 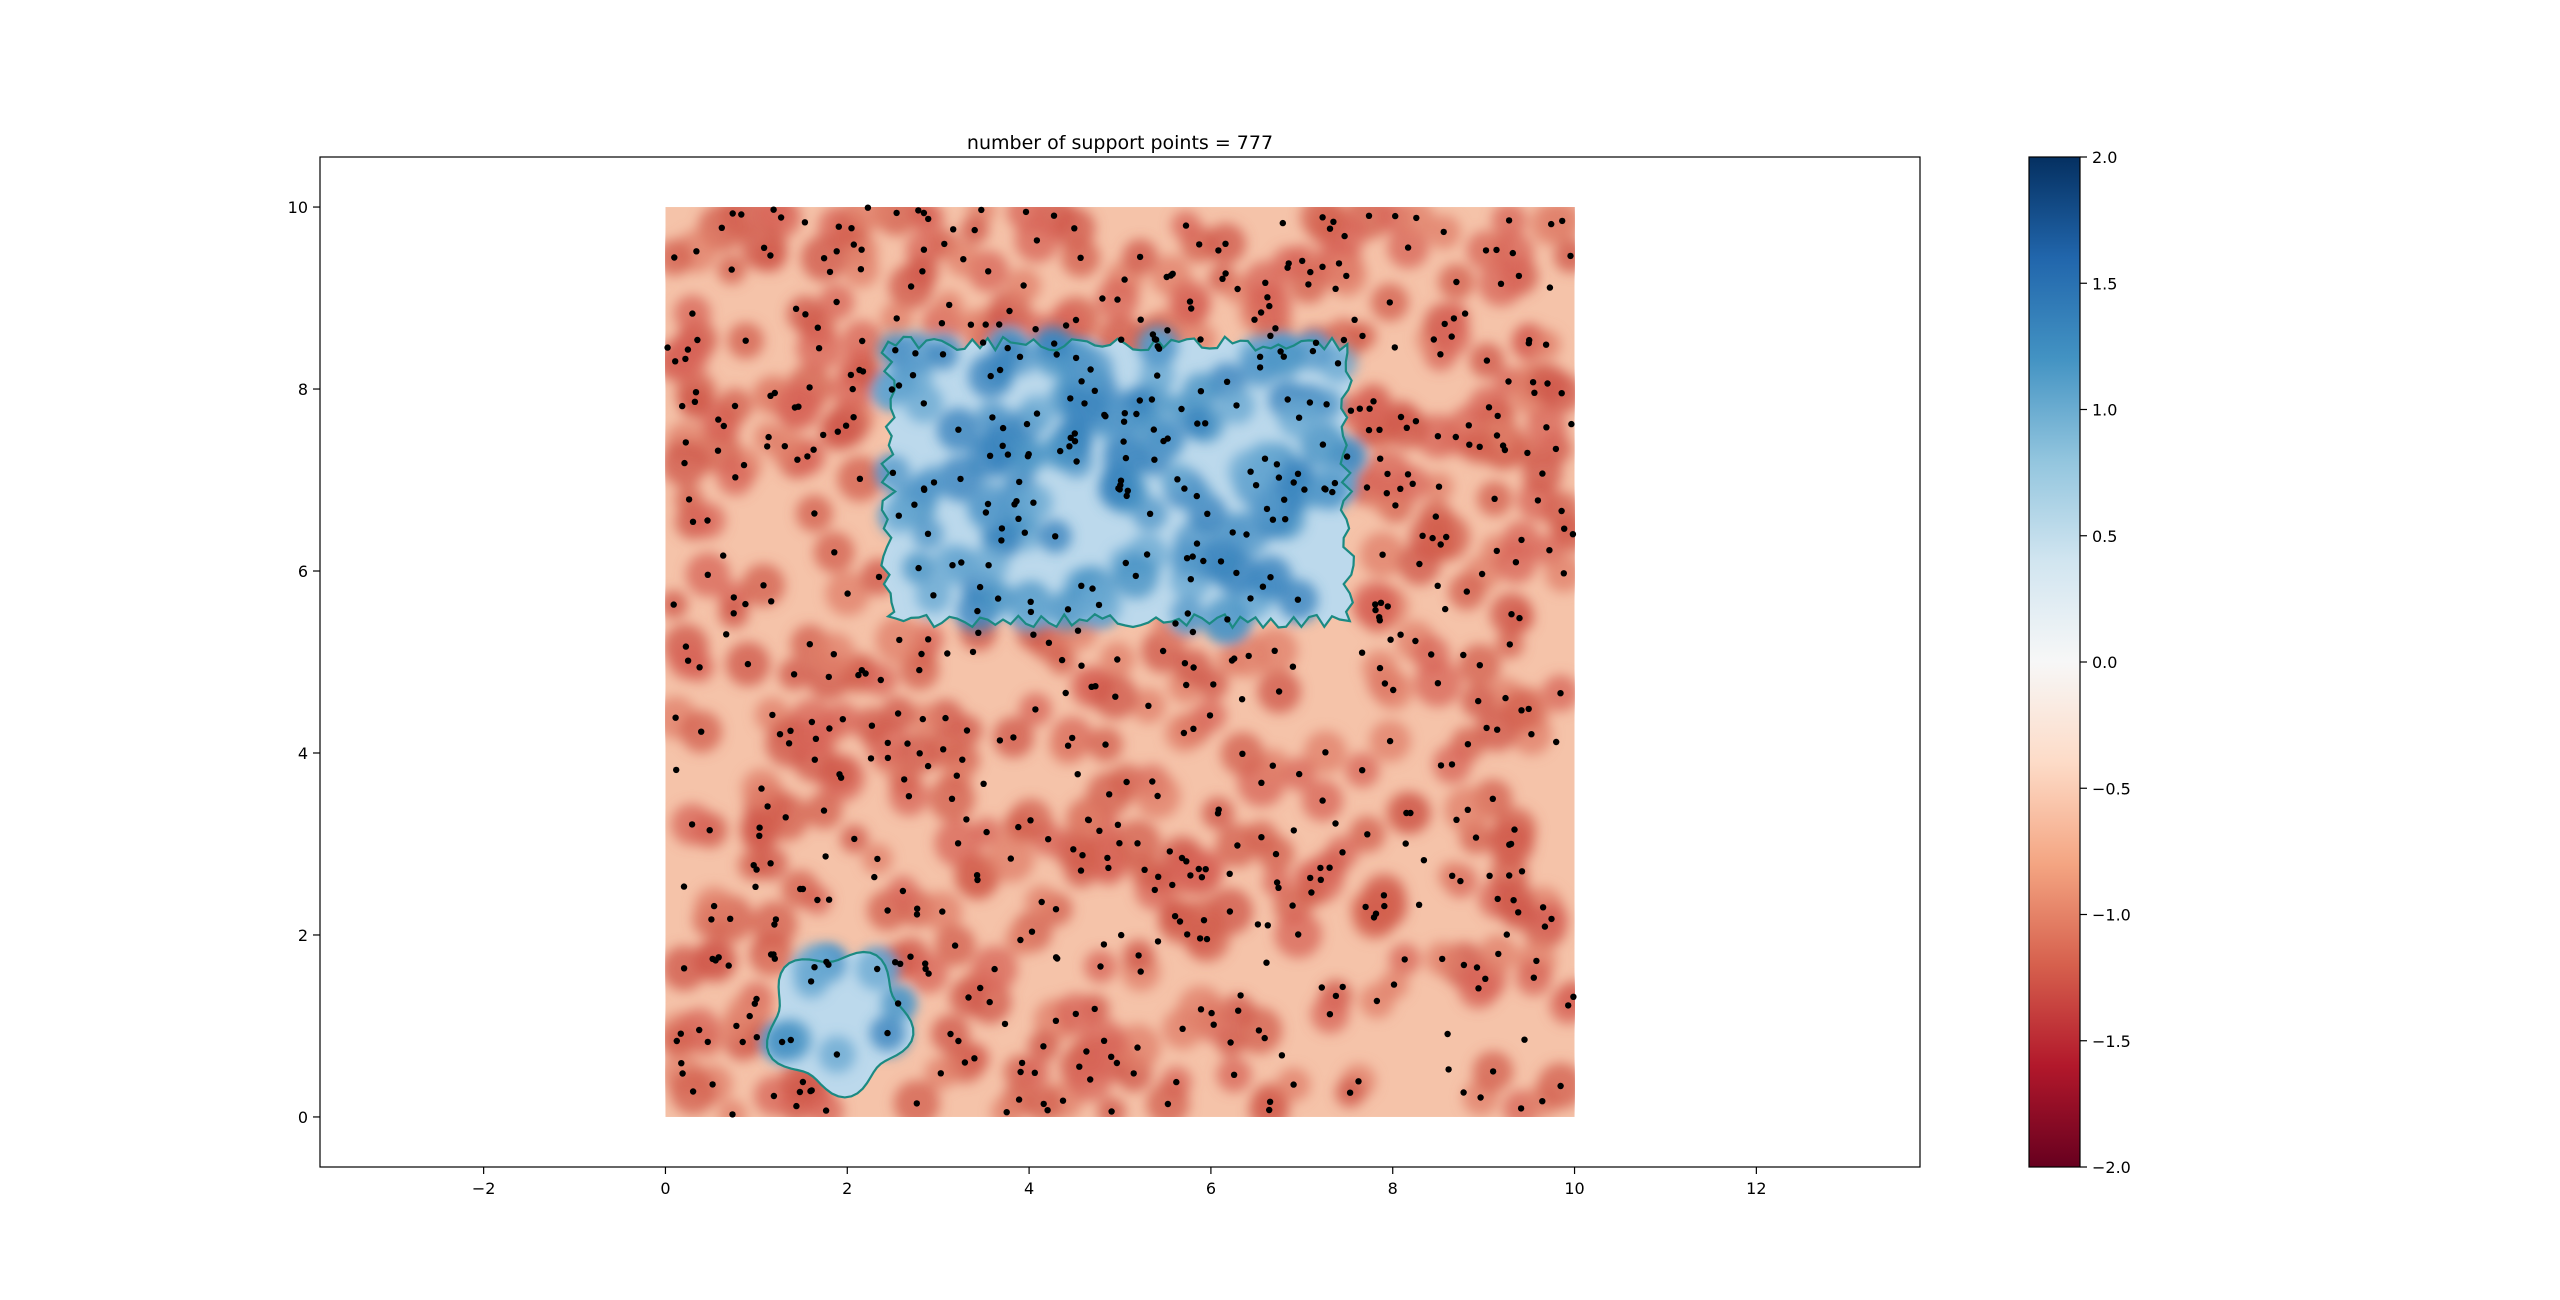 I want to click on x-tick-label: 2, so click(x=847, y=1188).